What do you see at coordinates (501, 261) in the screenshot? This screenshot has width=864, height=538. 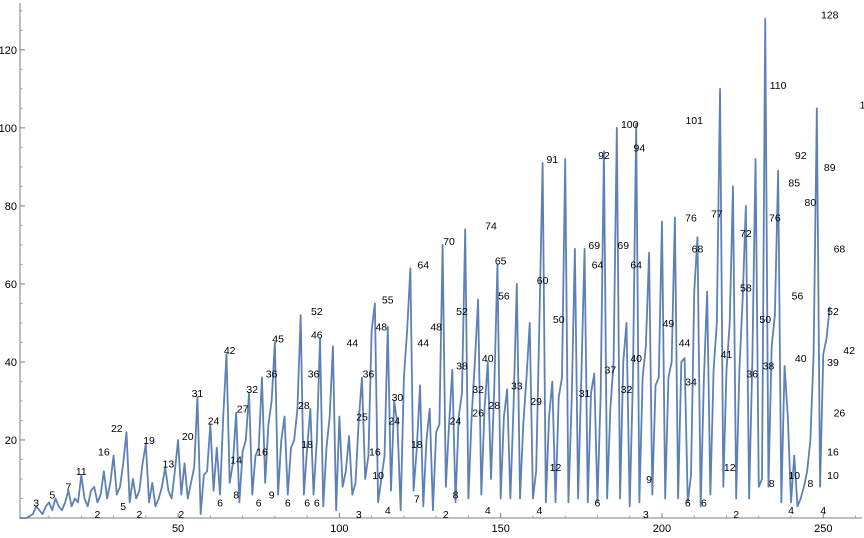 I see `data-label: 65` at bounding box center [501, 261].